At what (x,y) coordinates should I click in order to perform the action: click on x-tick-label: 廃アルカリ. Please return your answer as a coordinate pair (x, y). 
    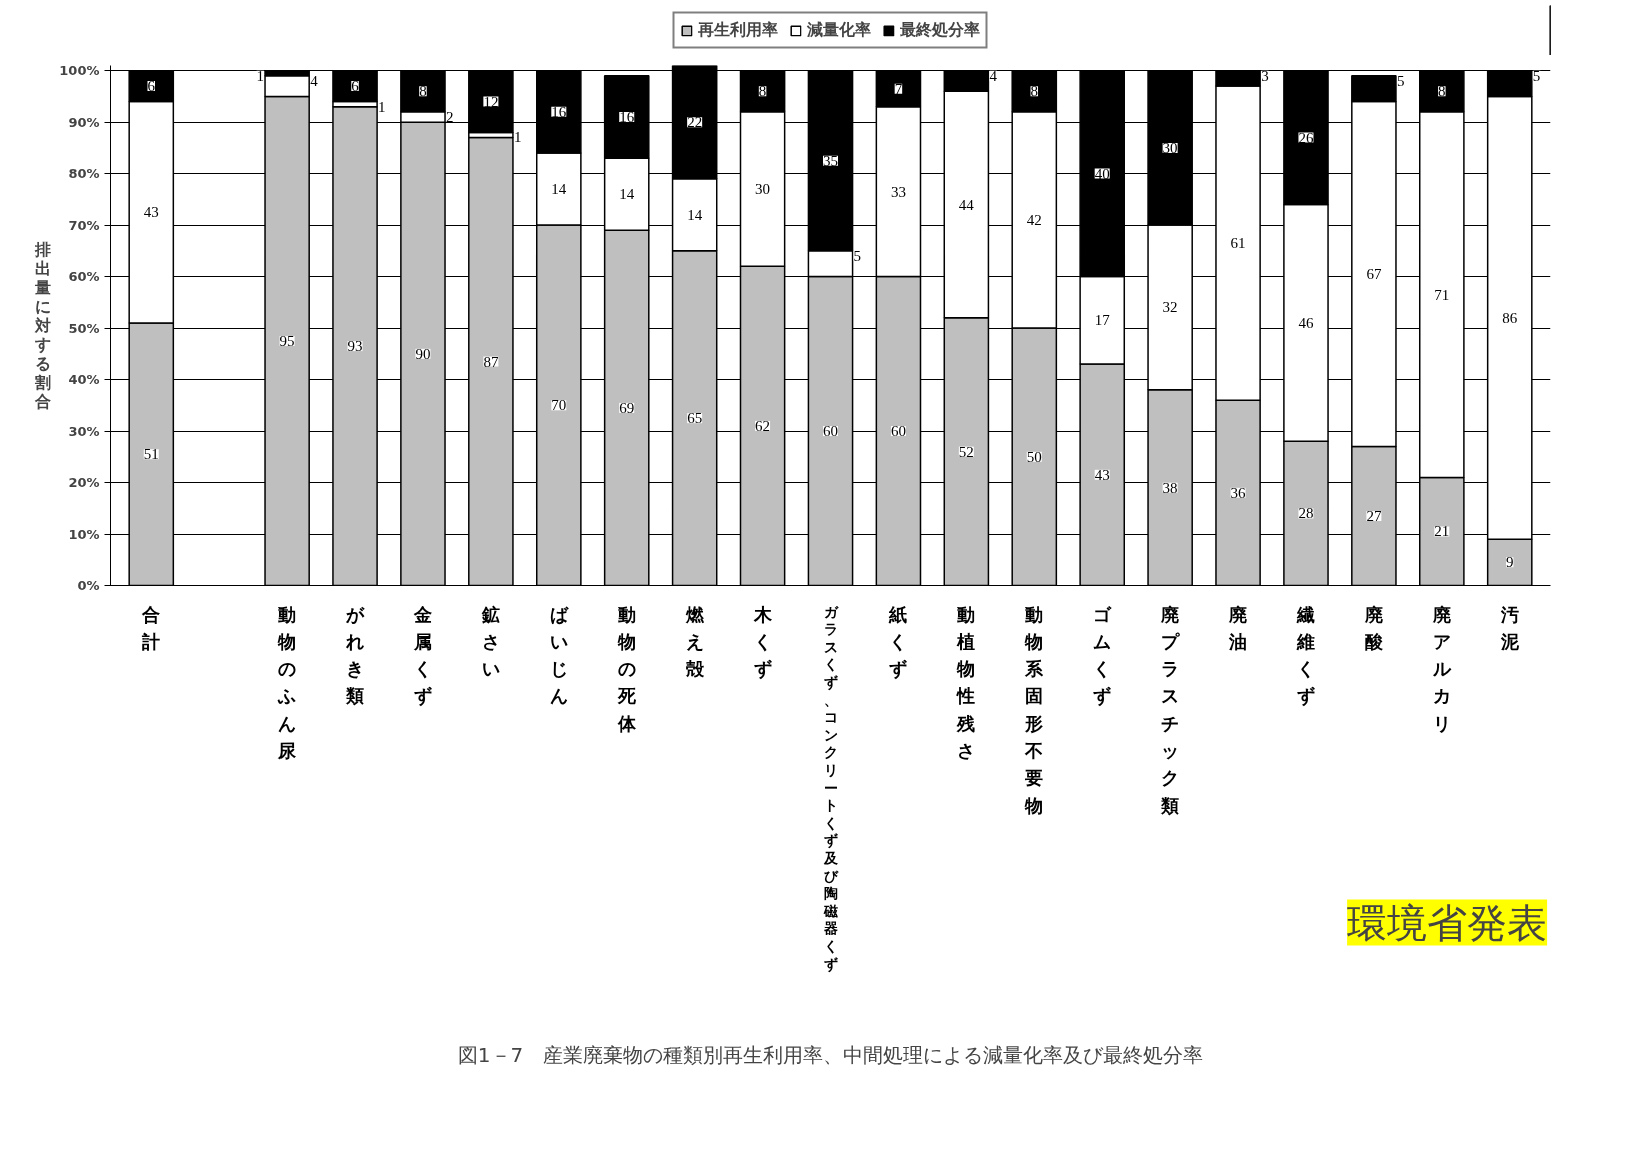
    Looking at the image, I should click on (1441, 668).